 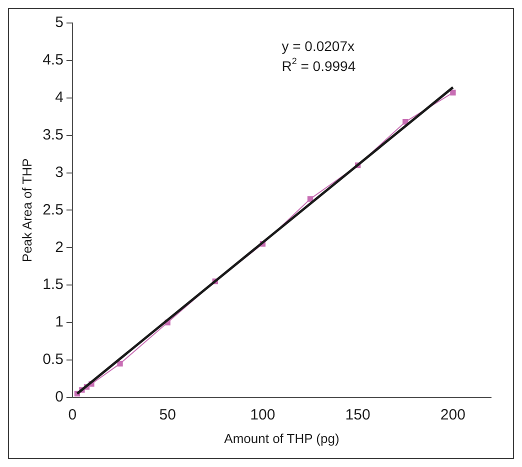 I want to click on x-tick-label: 200, so click(x=453, y=415).